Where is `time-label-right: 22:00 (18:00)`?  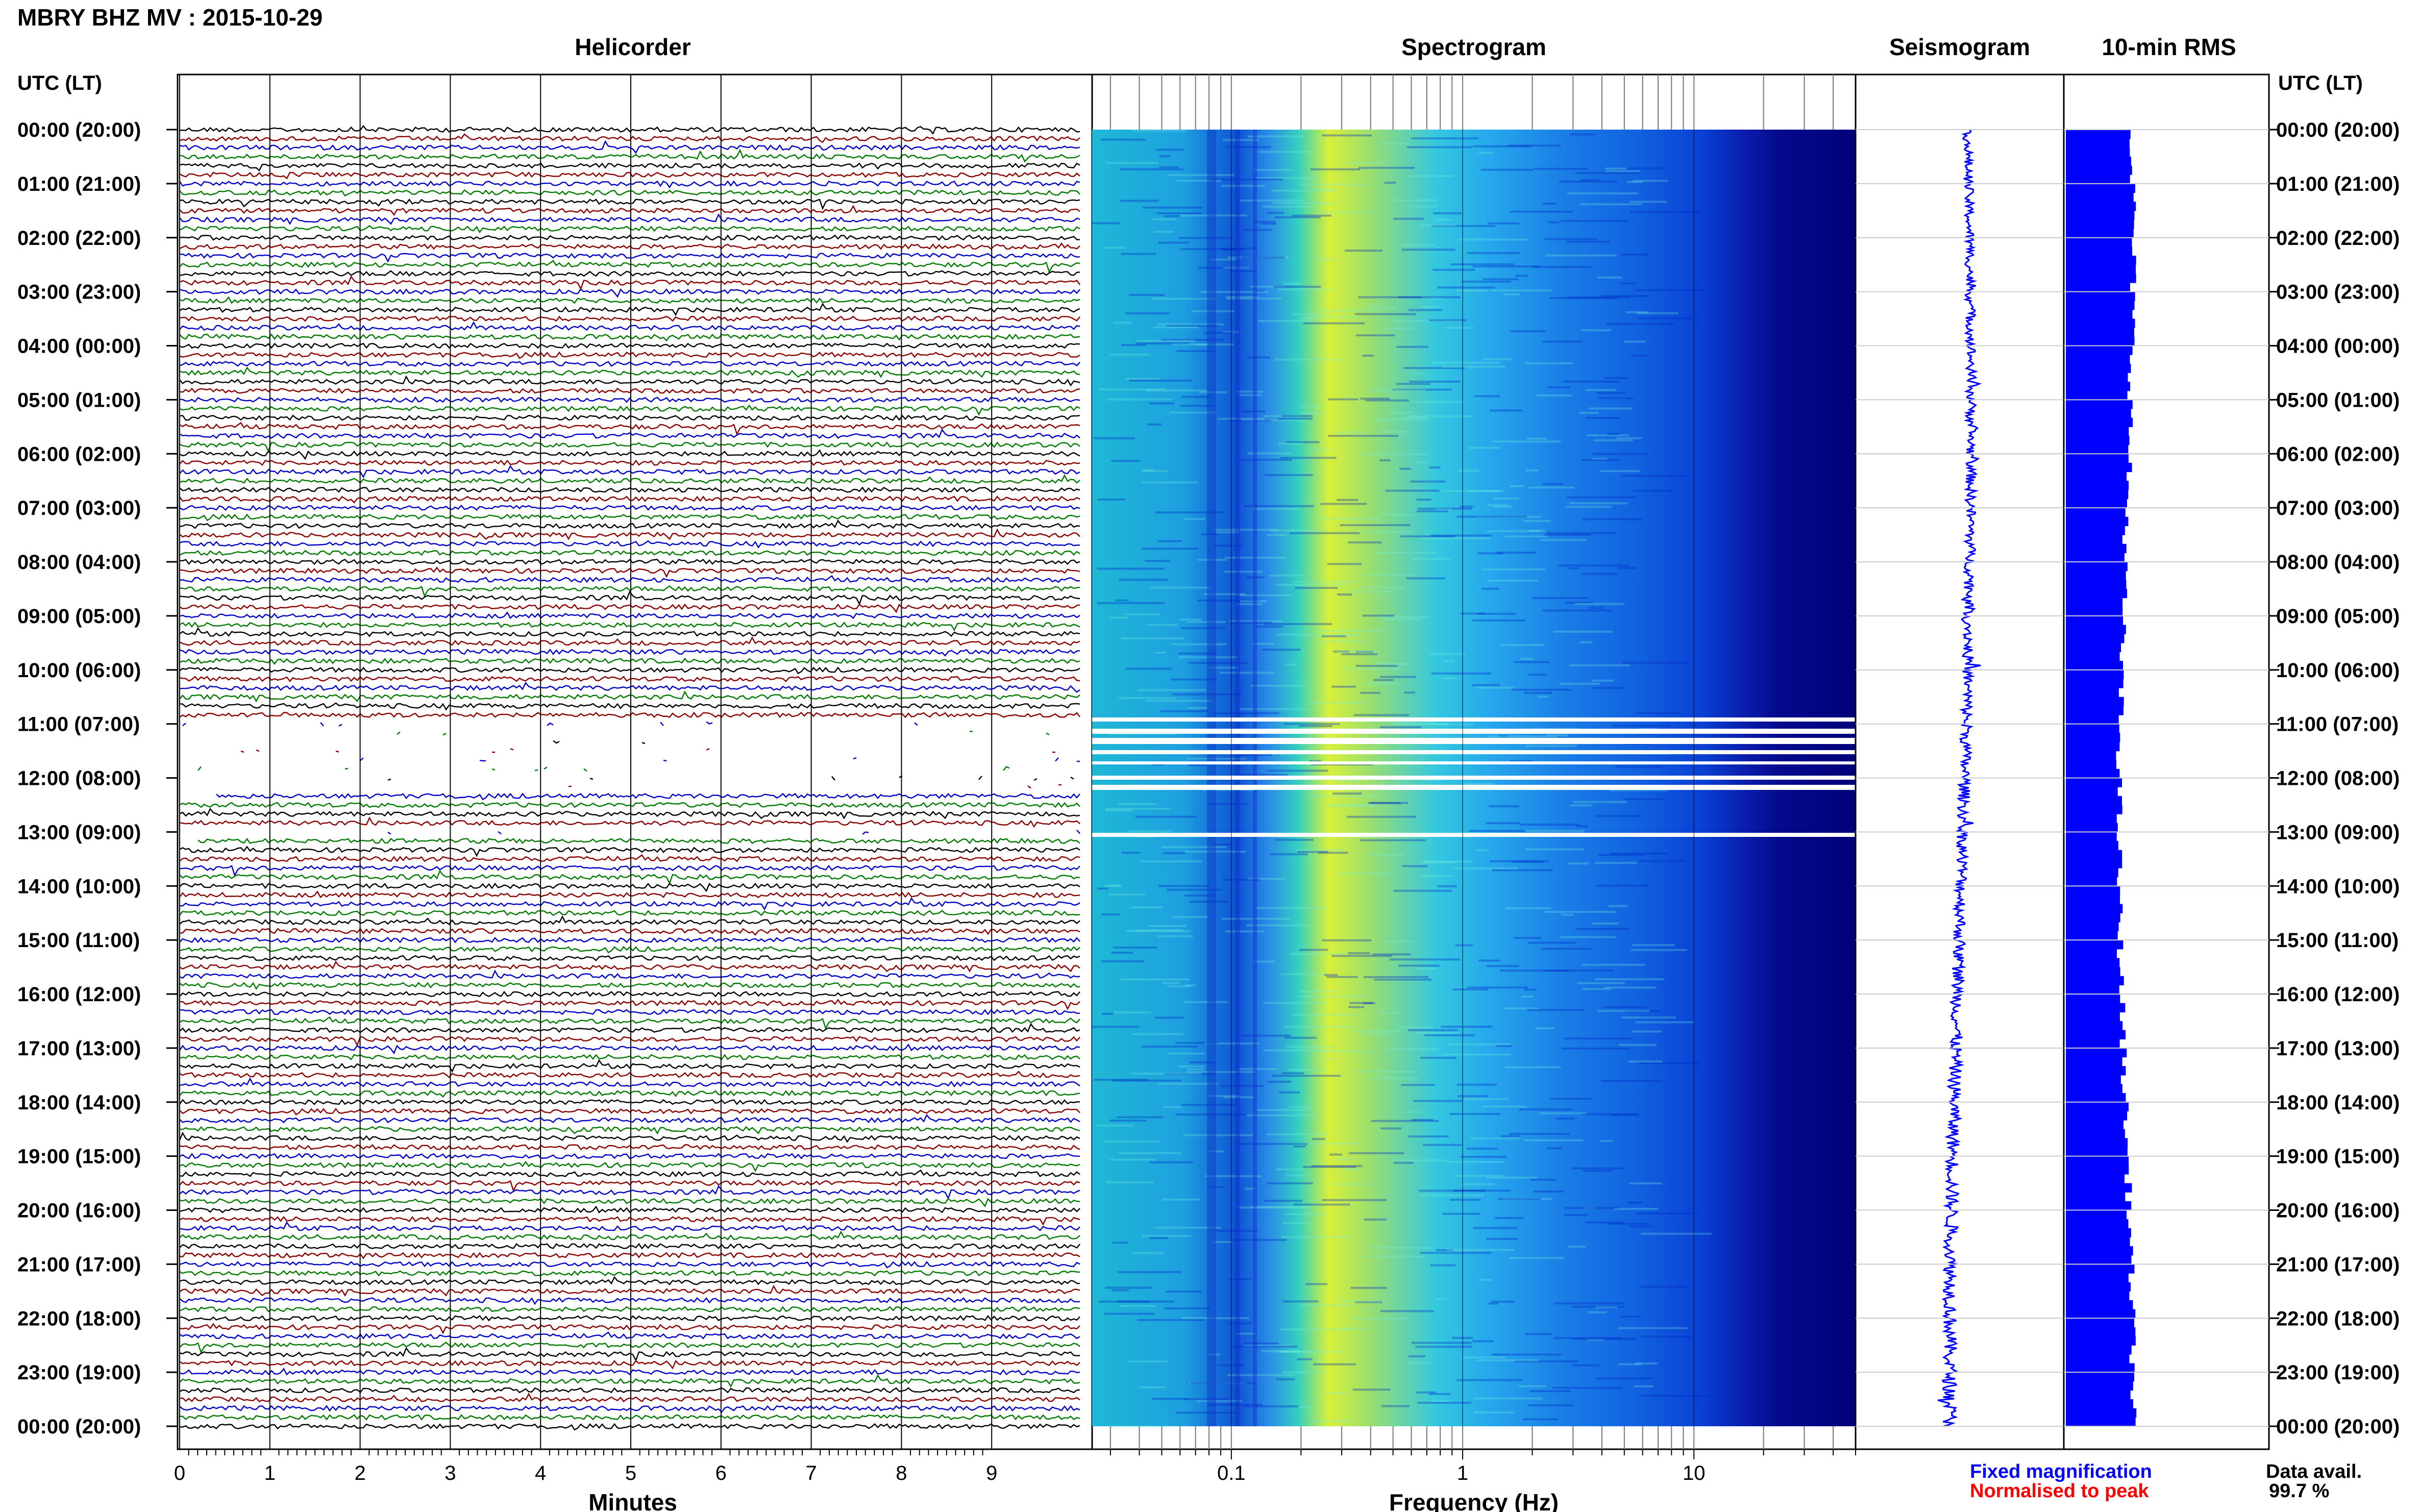
time-label-right: 22:00 (18:00) is located at coordinates (2338, 1318).